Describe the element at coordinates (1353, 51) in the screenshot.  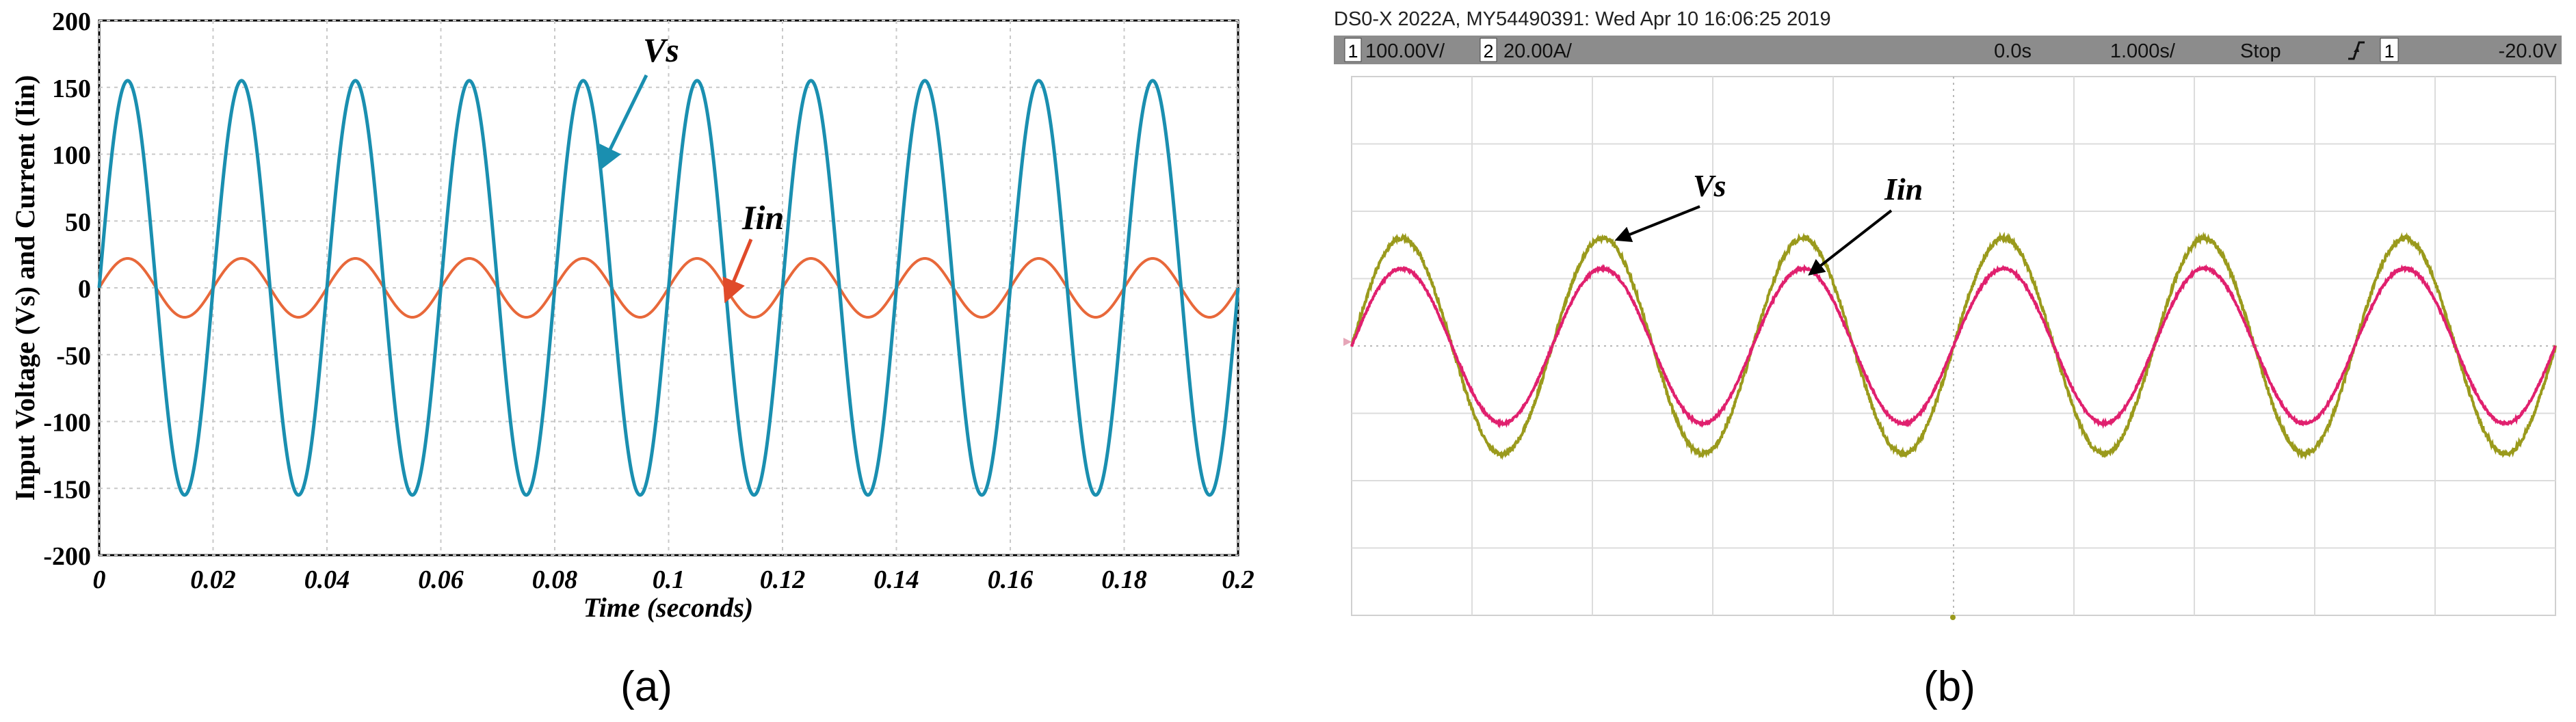
I see `scope-ch1-number: 1` at that location.